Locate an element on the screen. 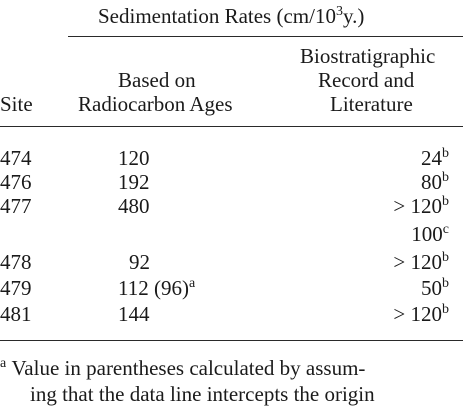 The width and height of the screenshot is (463, 415). site-header: Site is located at coordinates (16, 104).